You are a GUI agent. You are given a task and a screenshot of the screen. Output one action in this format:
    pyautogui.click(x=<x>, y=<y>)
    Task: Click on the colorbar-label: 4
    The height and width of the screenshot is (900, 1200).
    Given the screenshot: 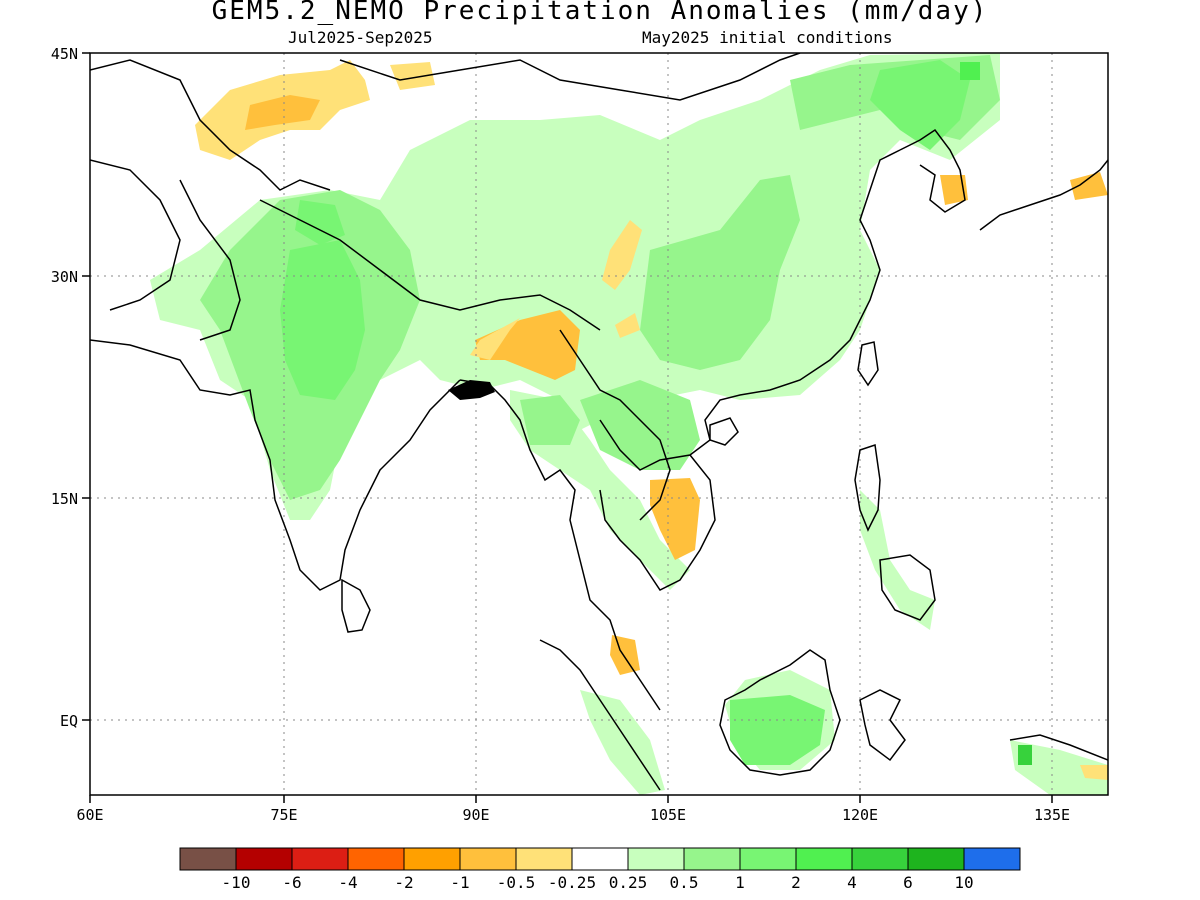 What is the action you would take?
    pyautogui.click(x=852, y=882)
    